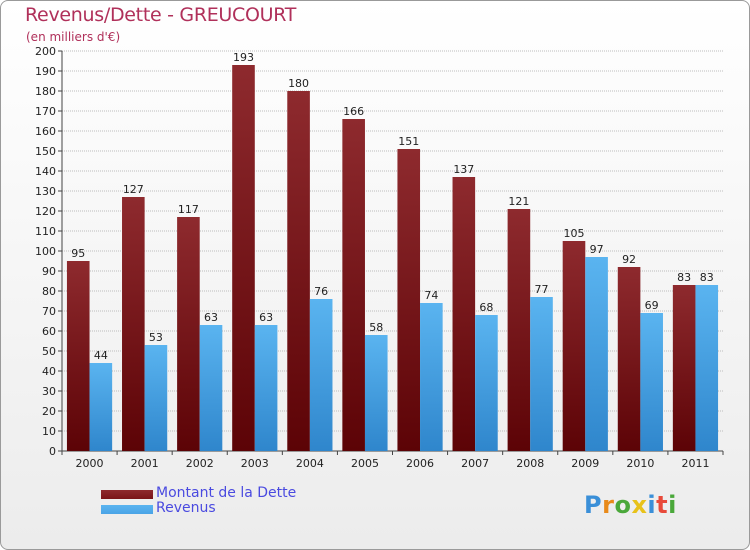  What do you see at coordinates (200, 463) in the screenshot?
I see `x-tick-label: 2002` at bounding box center [200, 463].